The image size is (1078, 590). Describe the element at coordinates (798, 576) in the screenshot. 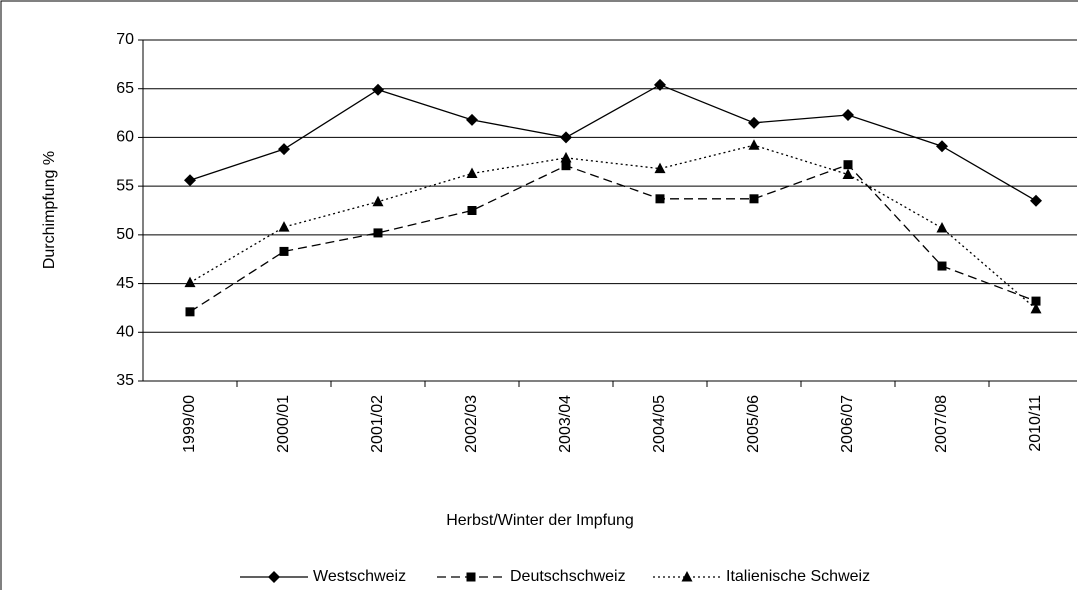

I see `legend-label: Italienische Schweiz` at that location.